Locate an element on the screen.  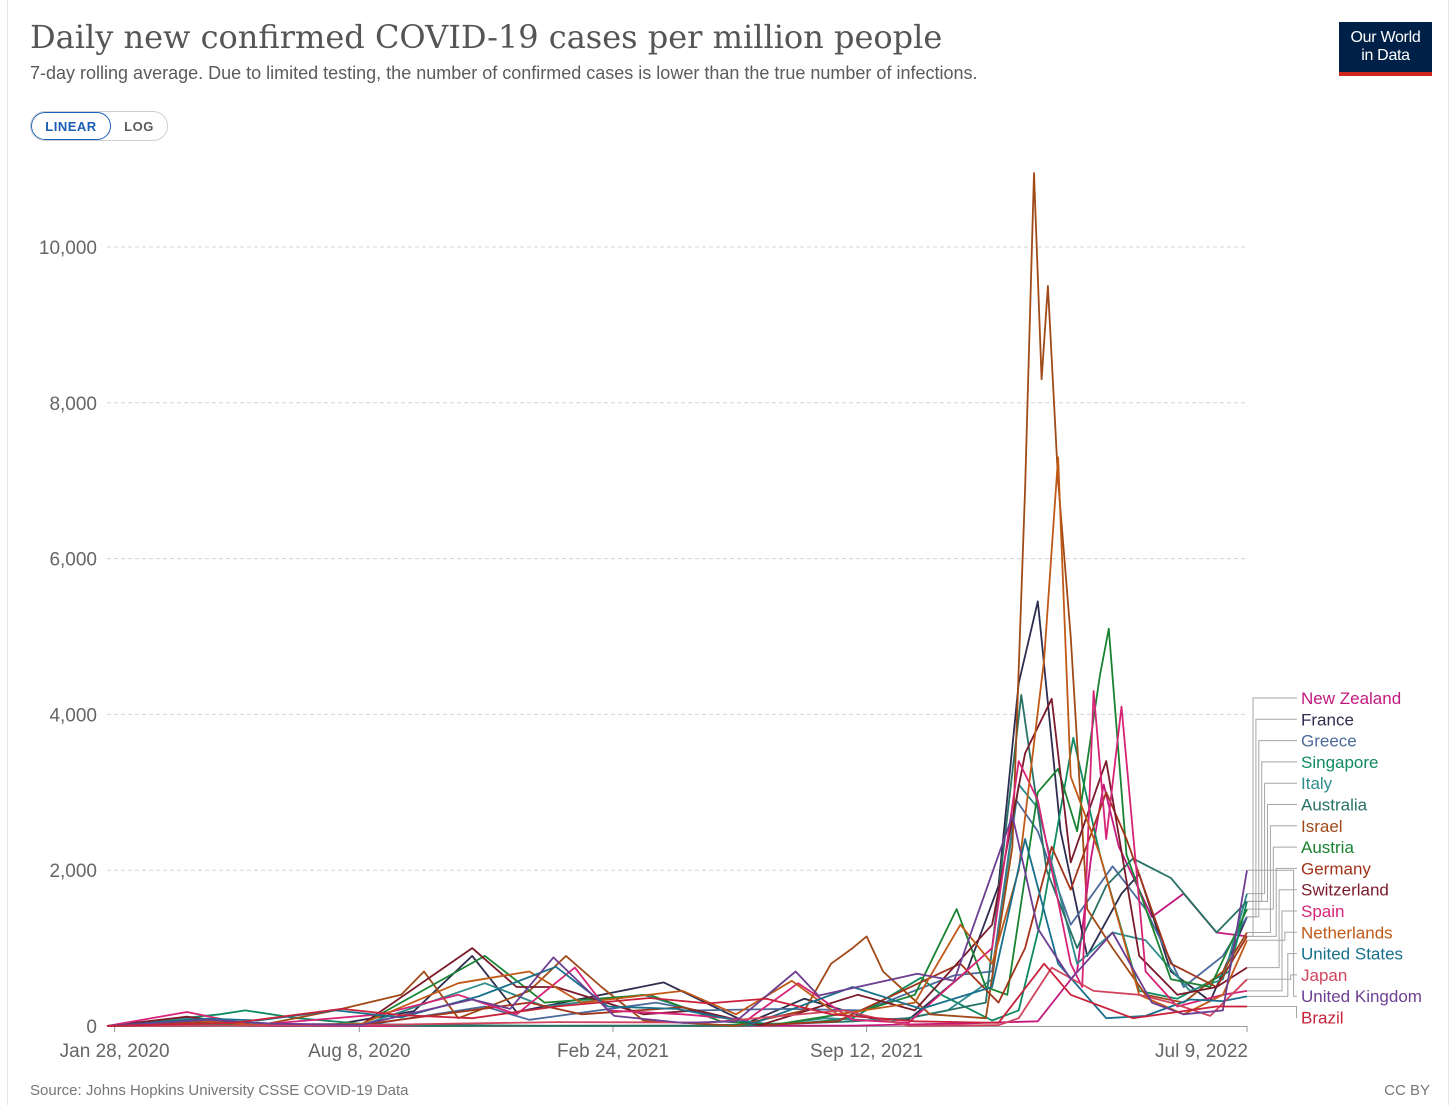
legend-label-austria: Austria is located at coordinates (1327, 847).